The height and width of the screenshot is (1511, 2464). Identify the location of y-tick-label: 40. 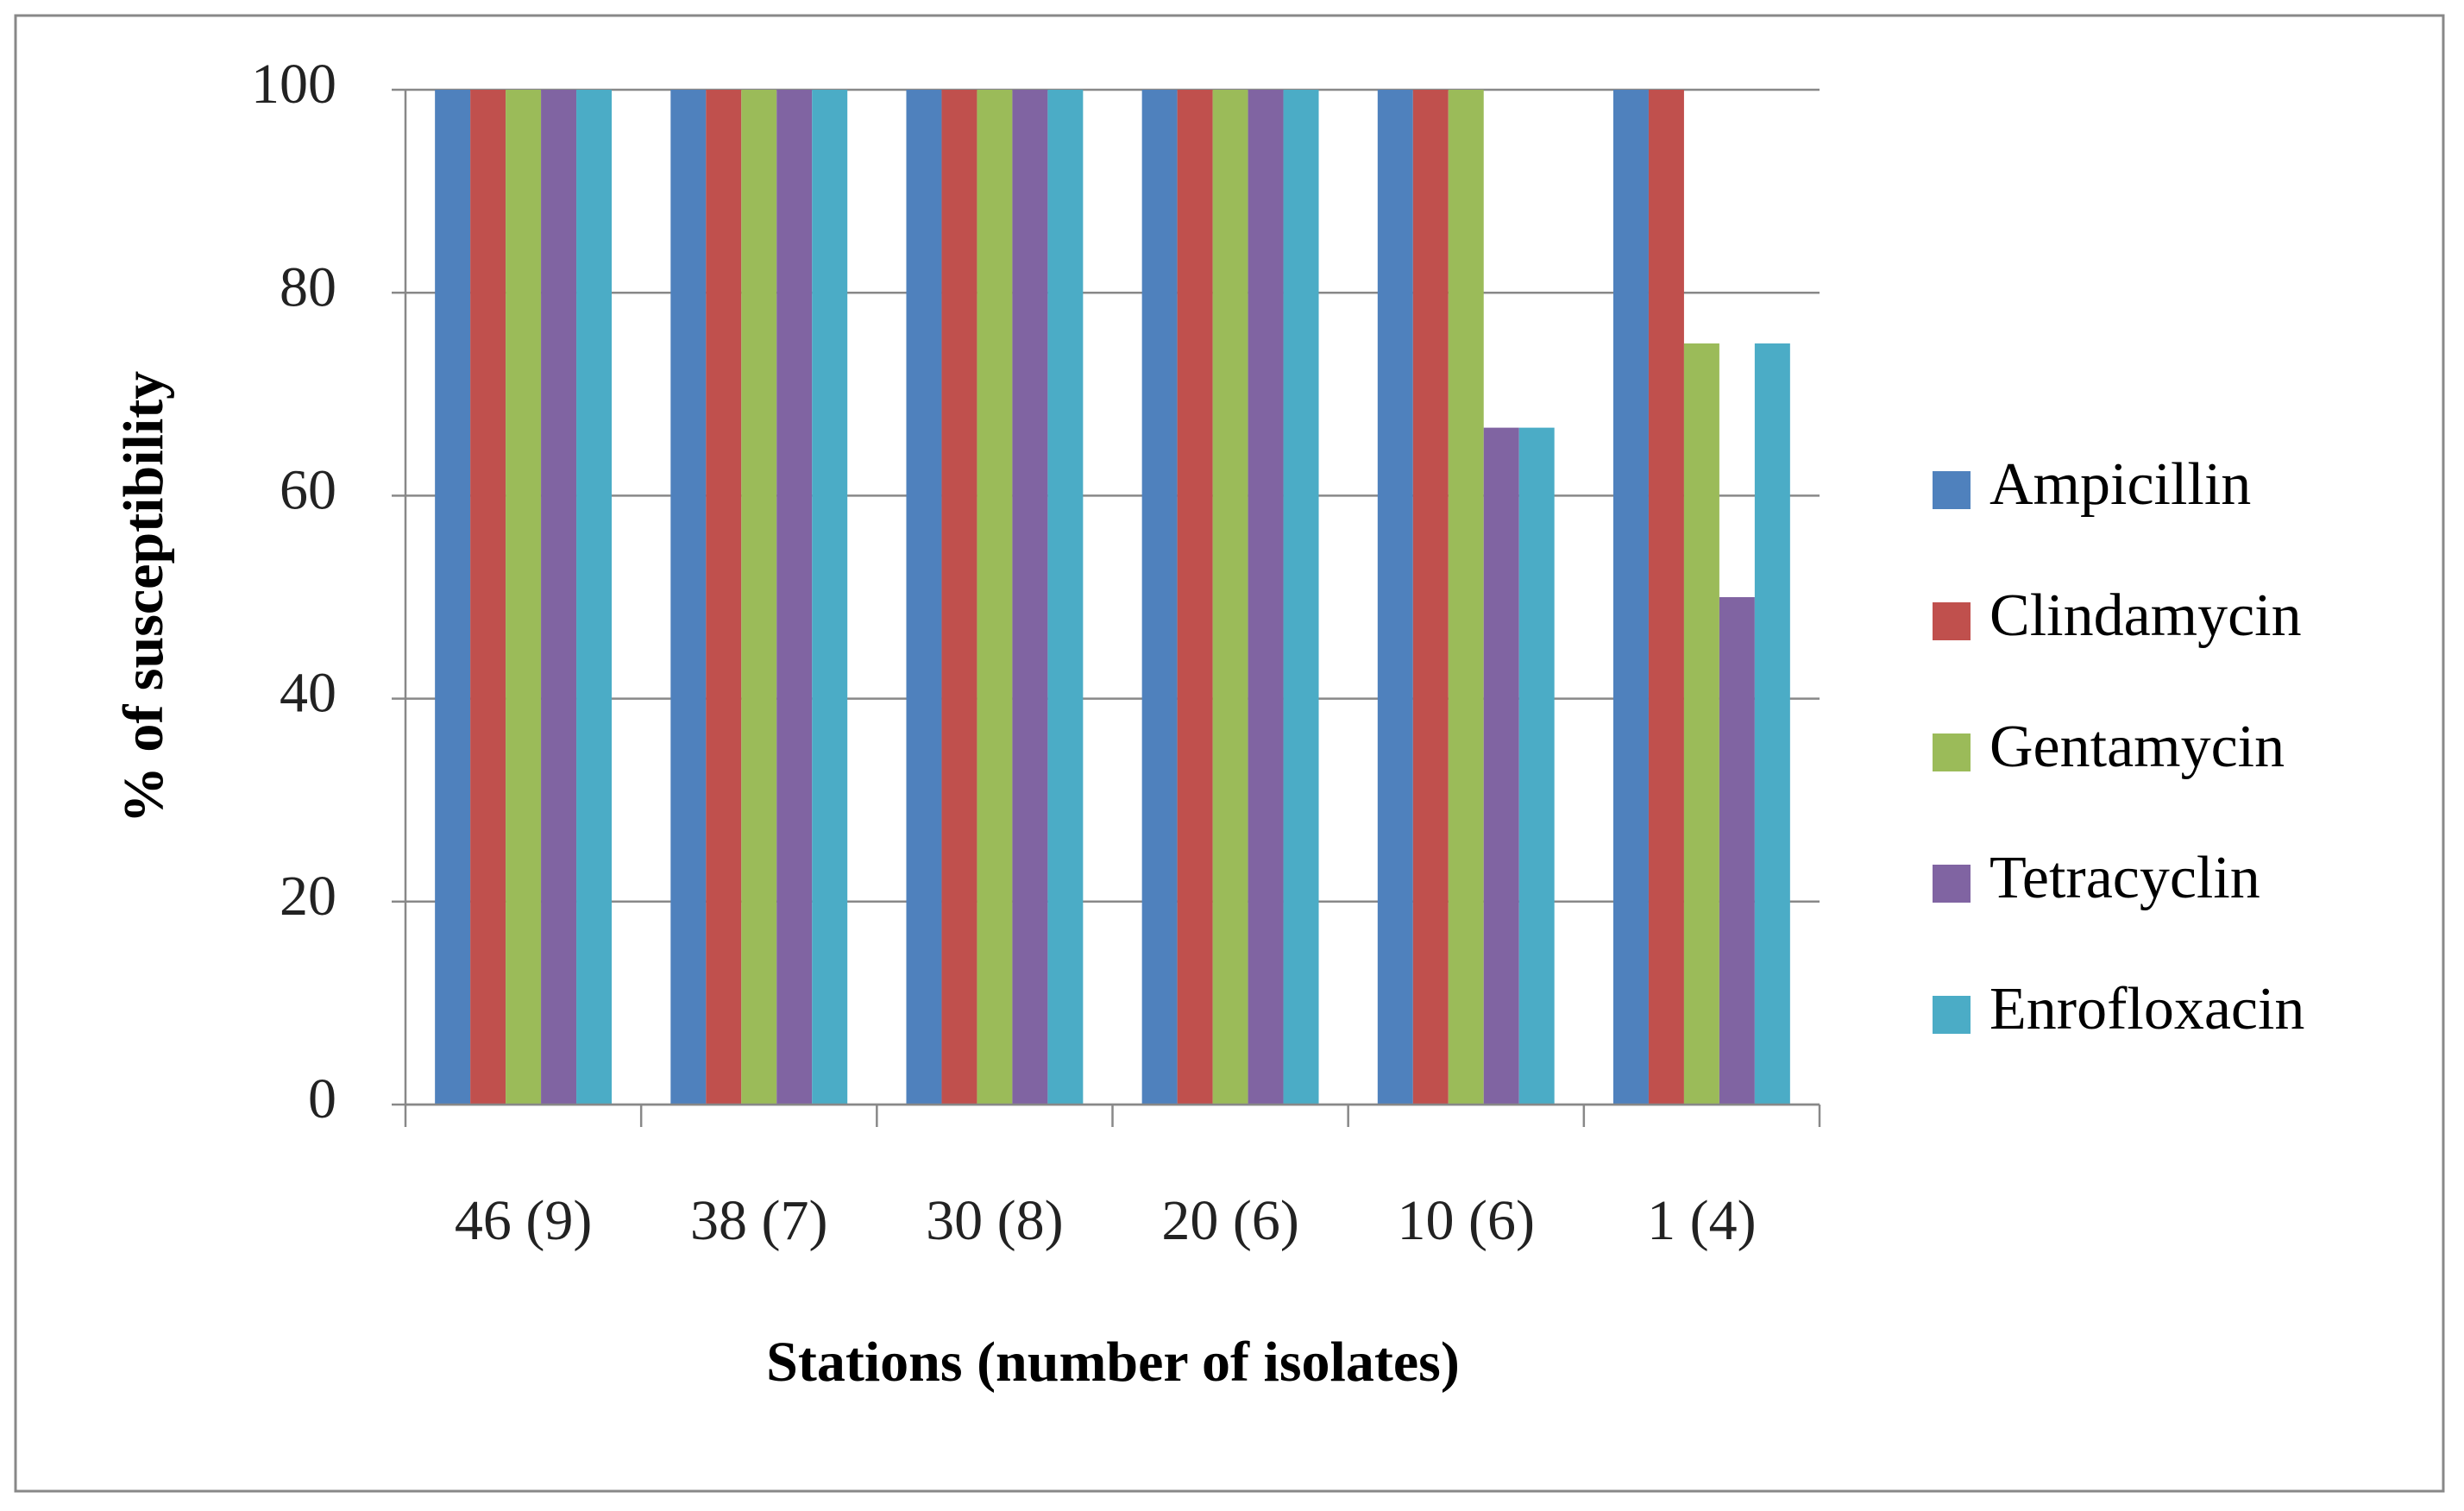
(308, 693).